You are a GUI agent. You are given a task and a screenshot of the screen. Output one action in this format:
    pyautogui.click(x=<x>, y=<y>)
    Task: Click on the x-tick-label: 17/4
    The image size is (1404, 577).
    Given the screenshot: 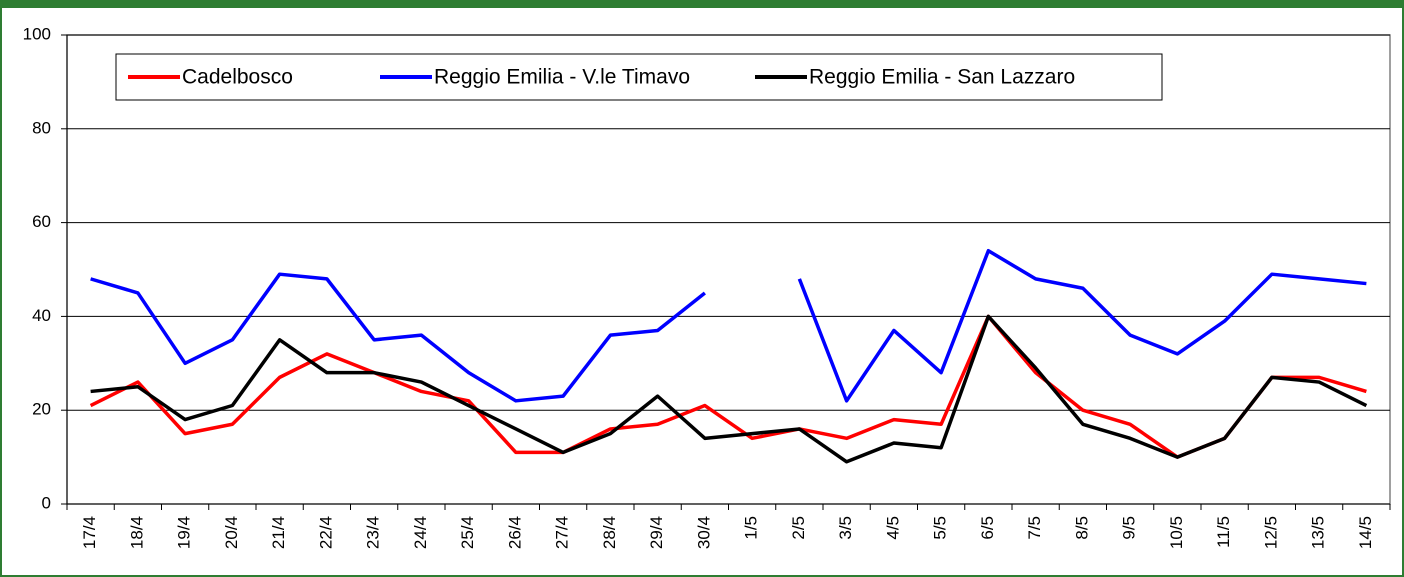 What is the action you would take?
    pyautogui.click(x=89, y=532)
    